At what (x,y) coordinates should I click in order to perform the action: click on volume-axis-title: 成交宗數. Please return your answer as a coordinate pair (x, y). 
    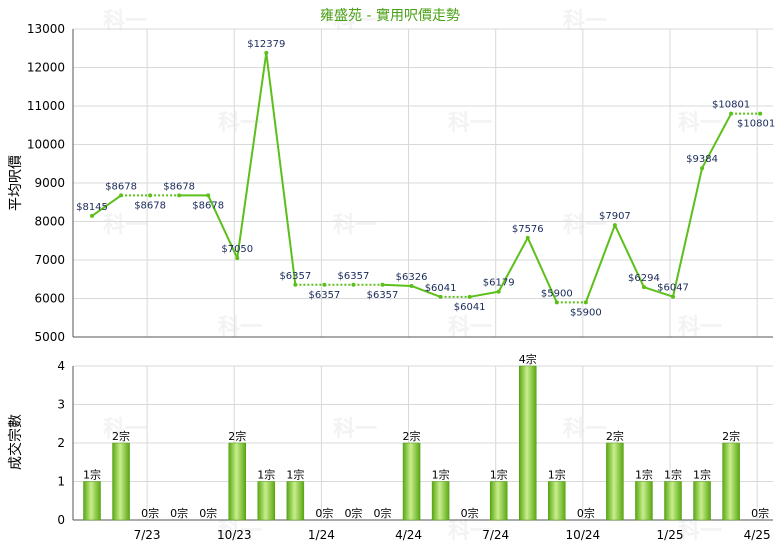
    Looking at the image, I should click on (15, 442).